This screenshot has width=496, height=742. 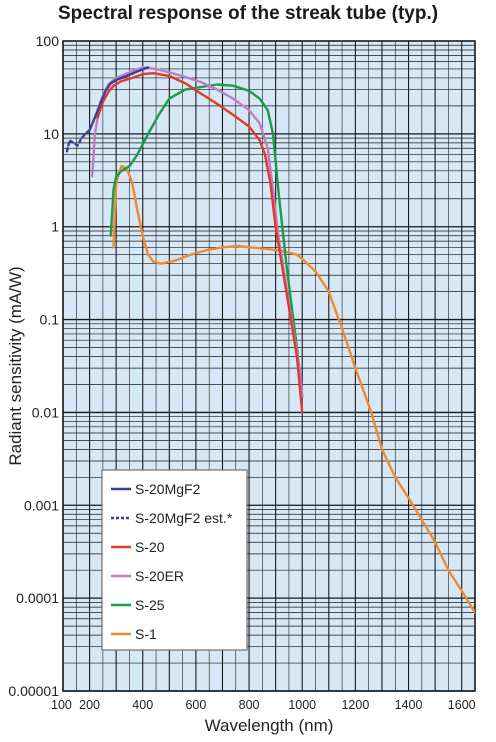 What do you see at coordinates (249, 705) in the screenshot?
I see `x-tick-label: 800` at bounding box center [249, 705].